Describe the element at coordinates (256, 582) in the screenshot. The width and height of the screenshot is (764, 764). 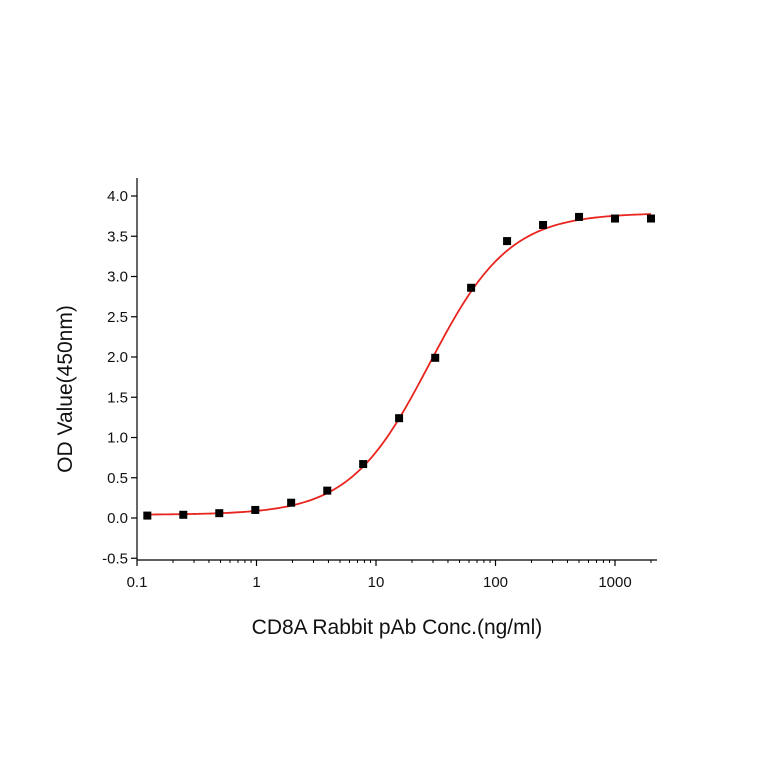
I see `x-tick-label: 1` at that location.